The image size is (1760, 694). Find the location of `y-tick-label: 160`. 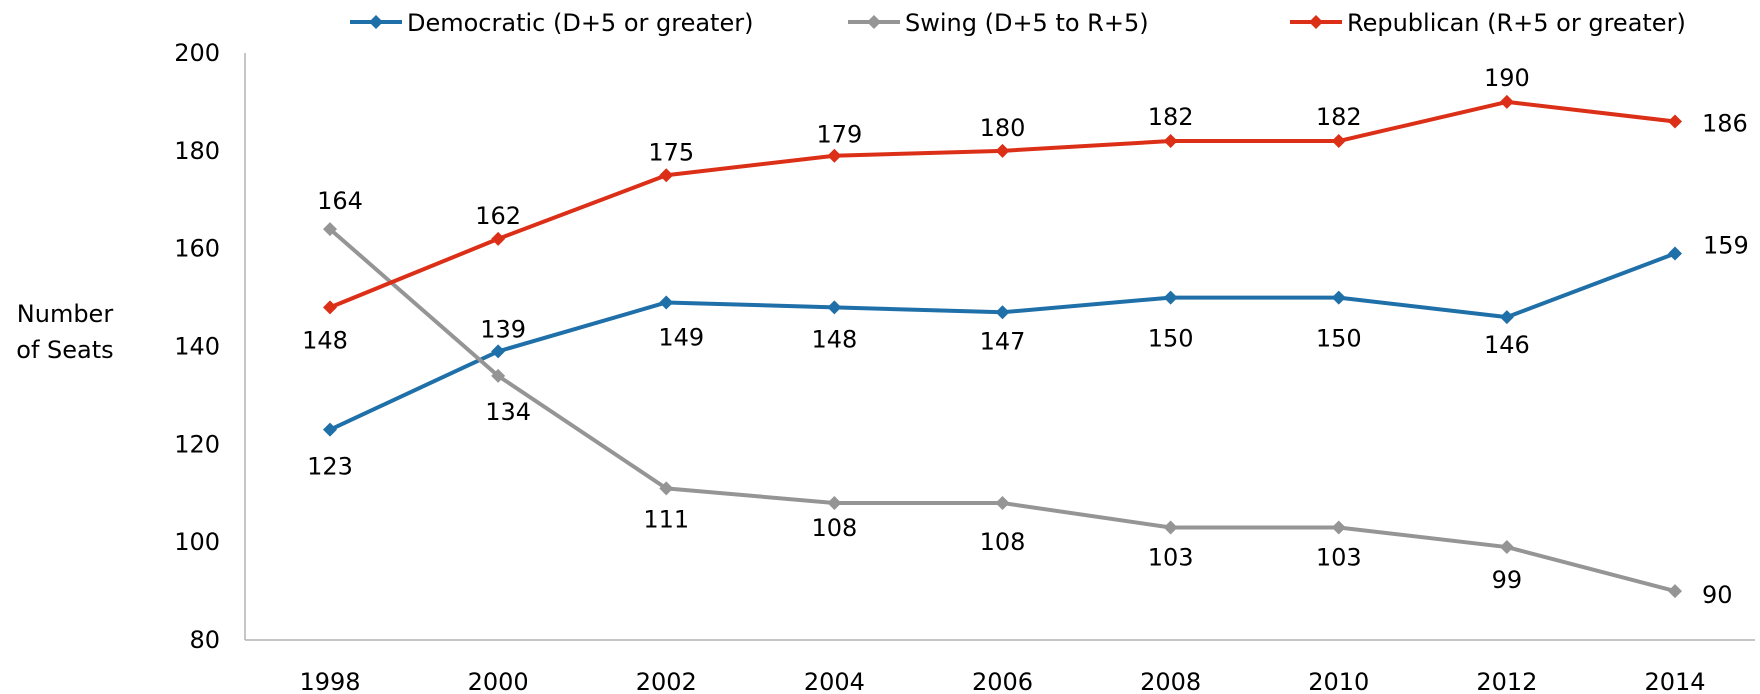

y-tick-label: 160 is located at coordinates (197, 249).